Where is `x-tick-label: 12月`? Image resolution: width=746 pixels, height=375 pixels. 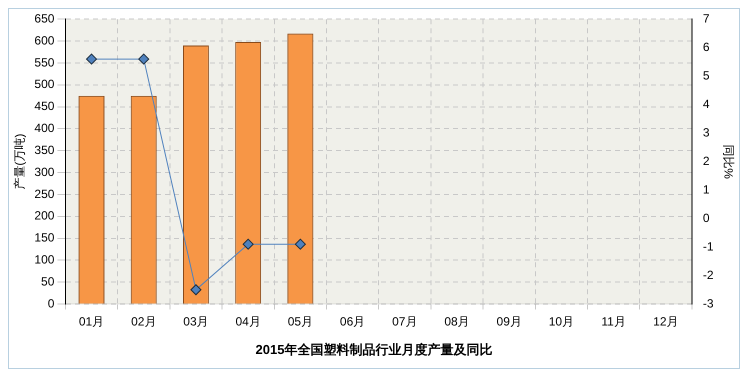
x-tick-label: 12月 is located at coordinates (666, 321).